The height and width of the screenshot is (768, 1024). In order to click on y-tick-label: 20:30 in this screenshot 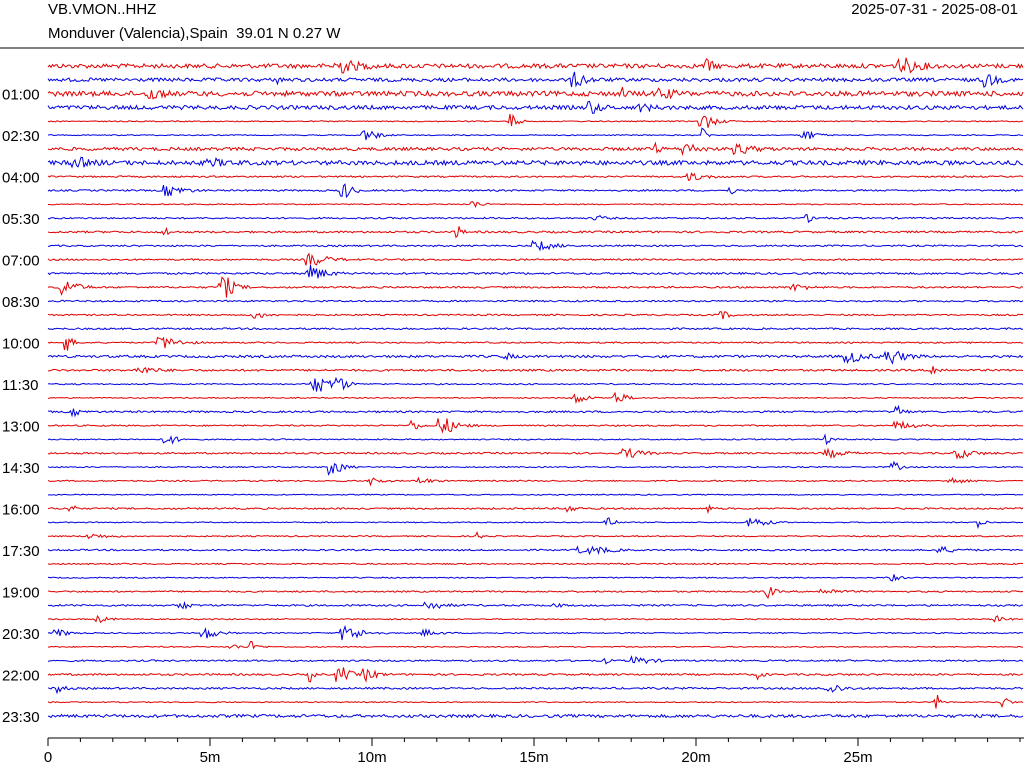, I will do `click(21, 634)`.